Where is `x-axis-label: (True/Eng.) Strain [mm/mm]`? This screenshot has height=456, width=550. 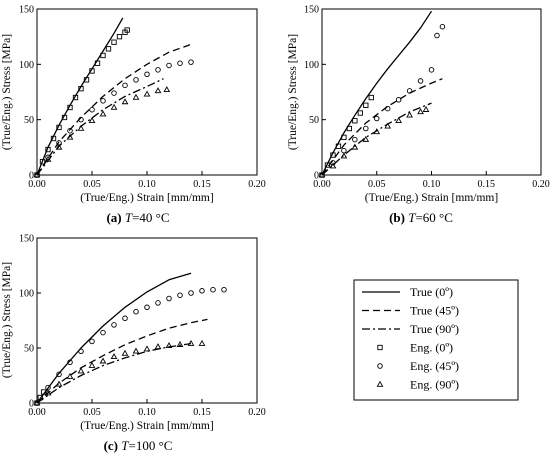 x-axis-label: (True/Eng.) Strain [mm/mm] is located at coordinates (431, 198).